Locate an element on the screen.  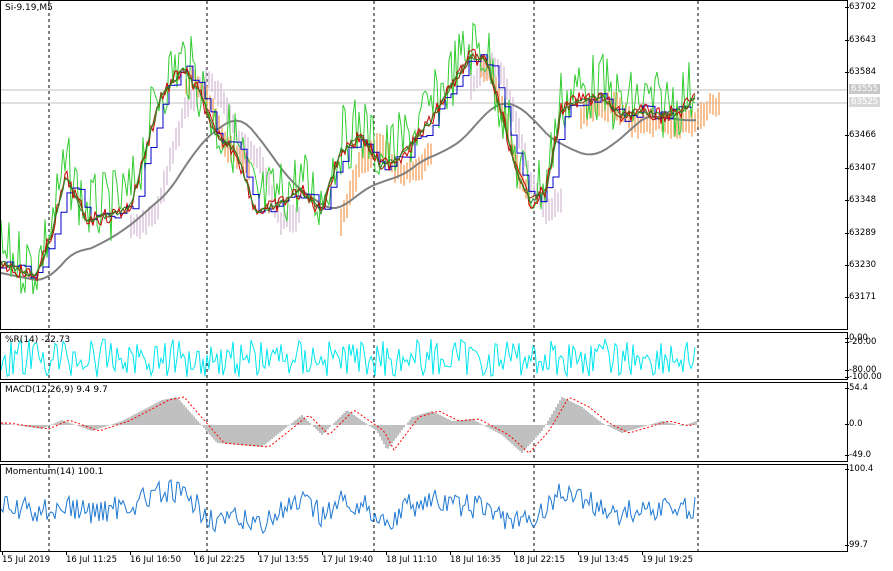
momentum-canvas is located at coordinates (350, 508).